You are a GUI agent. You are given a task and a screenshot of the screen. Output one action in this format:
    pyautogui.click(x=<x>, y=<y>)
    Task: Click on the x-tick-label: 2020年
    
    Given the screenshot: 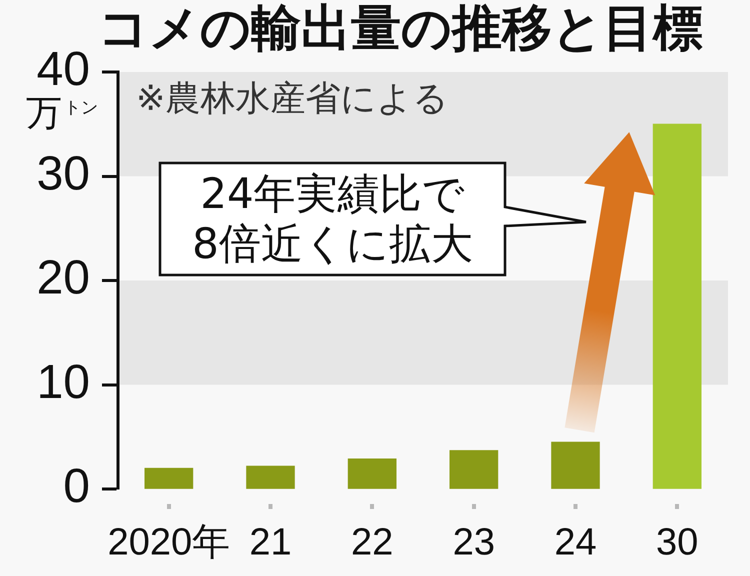 What is the action you would take?
    pyautogui.click(x=169, y=542)
    